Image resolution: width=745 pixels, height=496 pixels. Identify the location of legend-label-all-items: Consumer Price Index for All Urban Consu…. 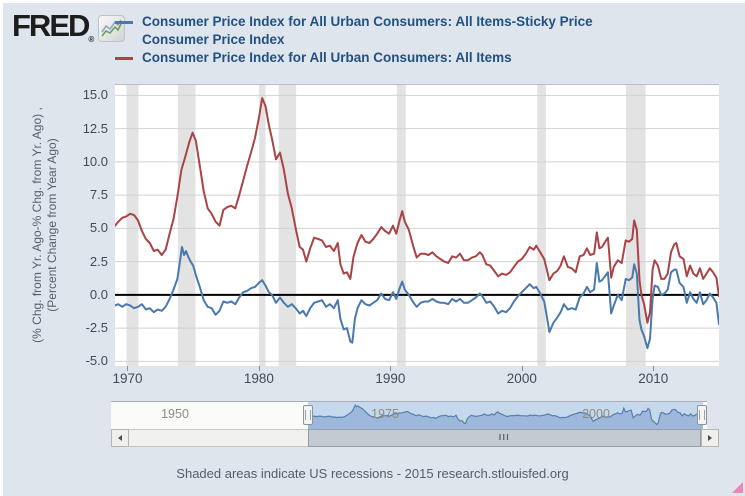
(327, 57).